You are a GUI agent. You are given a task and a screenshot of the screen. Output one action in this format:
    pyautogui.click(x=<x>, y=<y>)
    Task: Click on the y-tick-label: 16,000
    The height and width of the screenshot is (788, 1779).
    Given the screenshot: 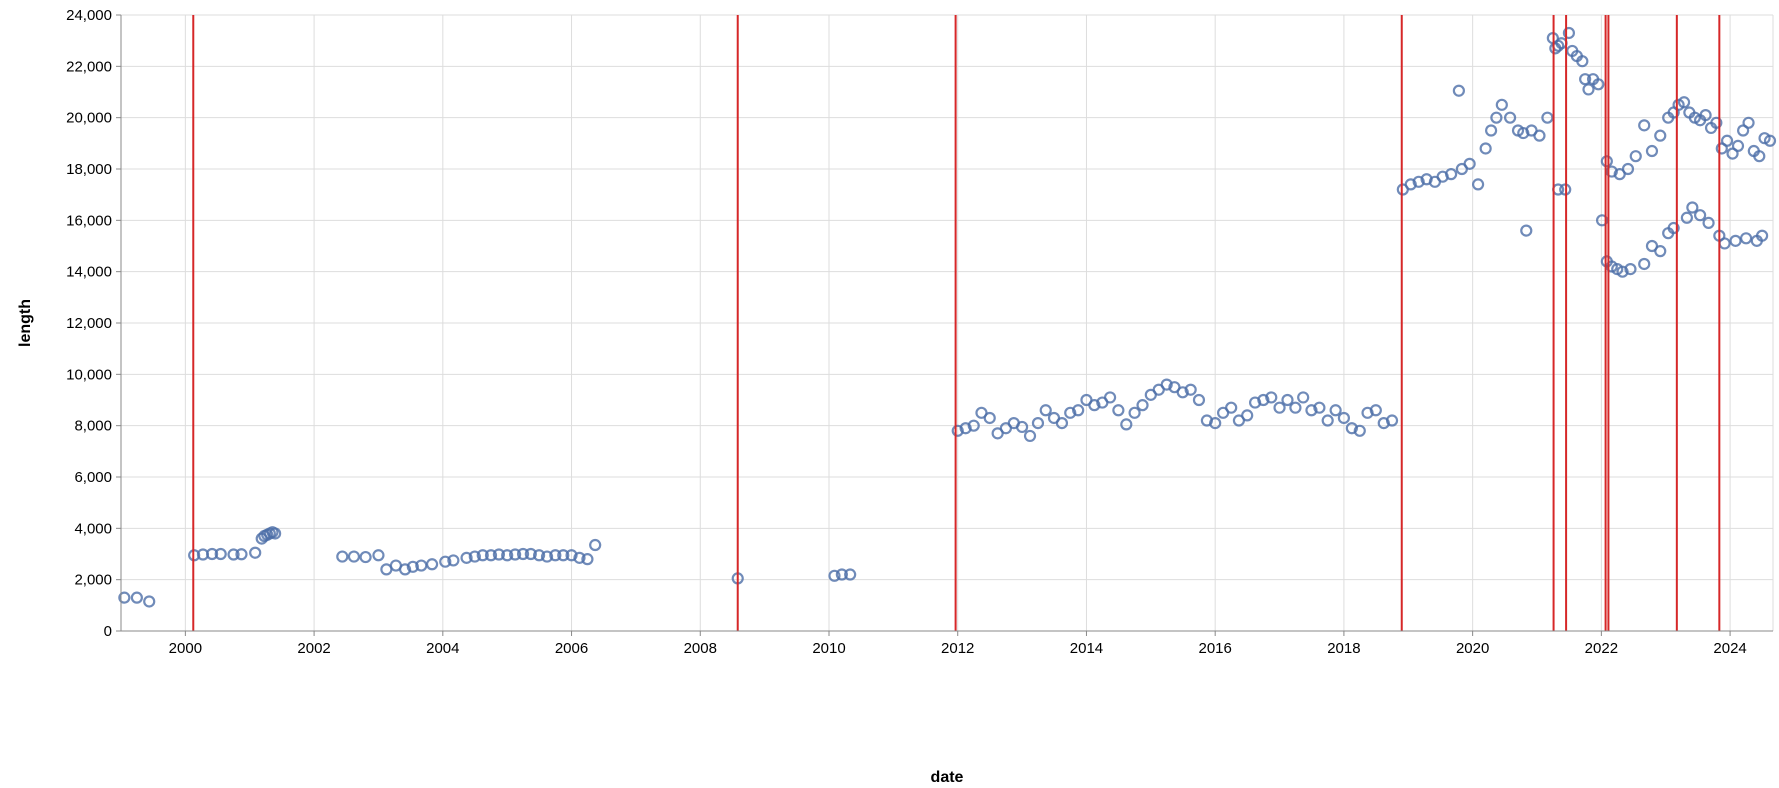 What is the action you would take?
    pyautogui.click(x=89, y=220)
    